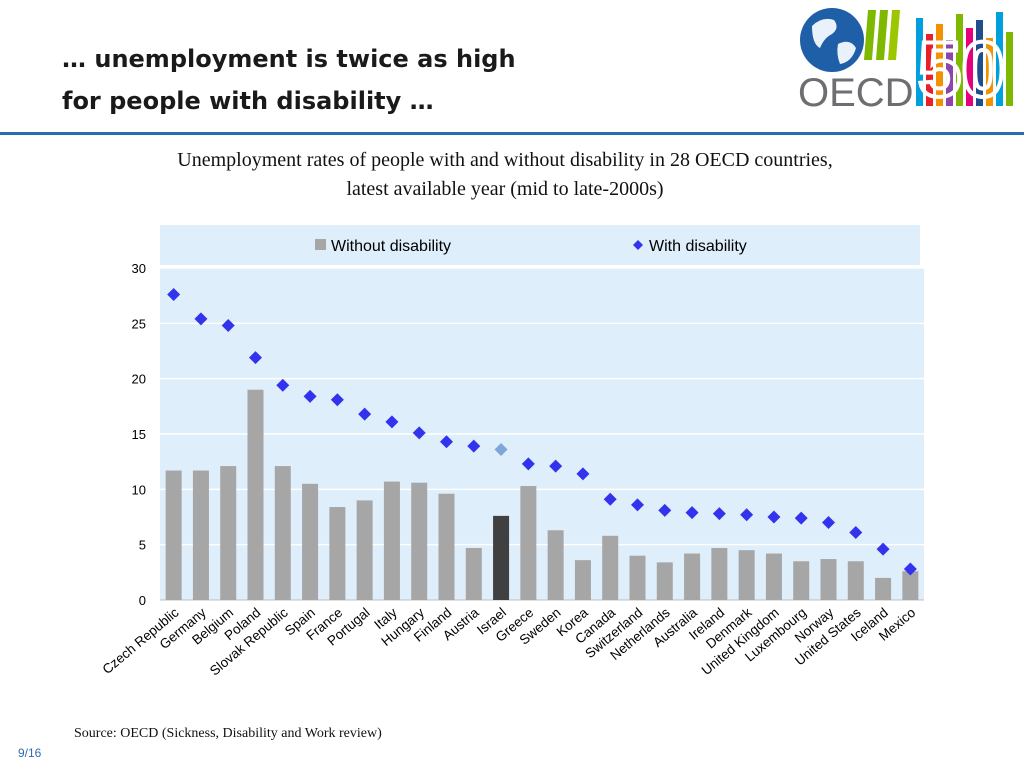  I want to click on anniversary-number: 50, so click(961, 69).